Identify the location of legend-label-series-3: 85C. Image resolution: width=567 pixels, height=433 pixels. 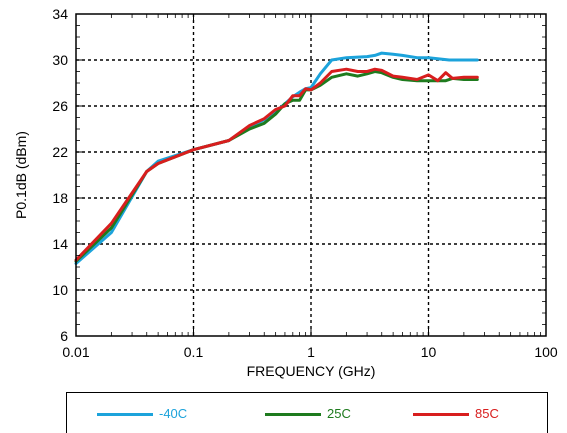
(487, 413).